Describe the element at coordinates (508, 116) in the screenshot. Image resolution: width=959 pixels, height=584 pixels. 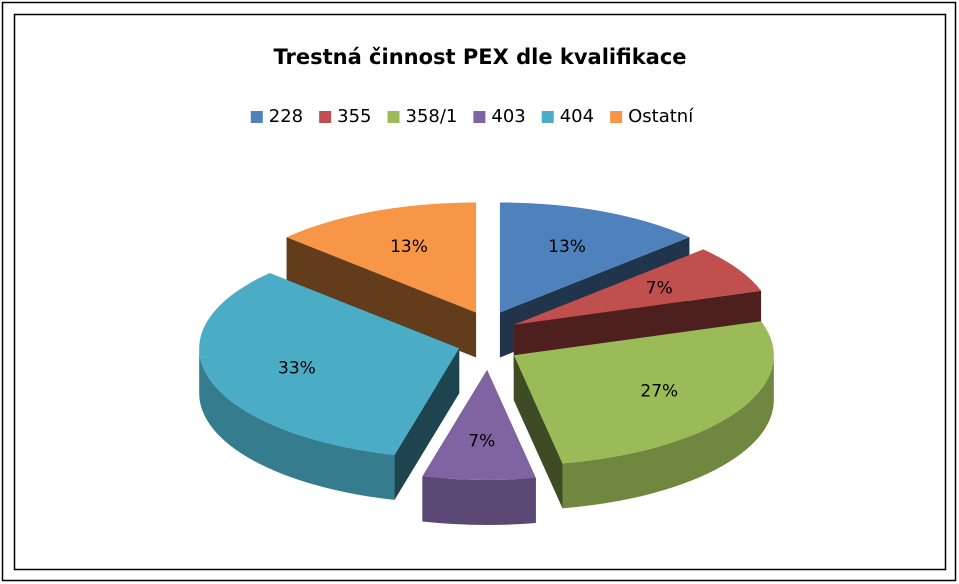
I see `legend-label: 403` at that location.